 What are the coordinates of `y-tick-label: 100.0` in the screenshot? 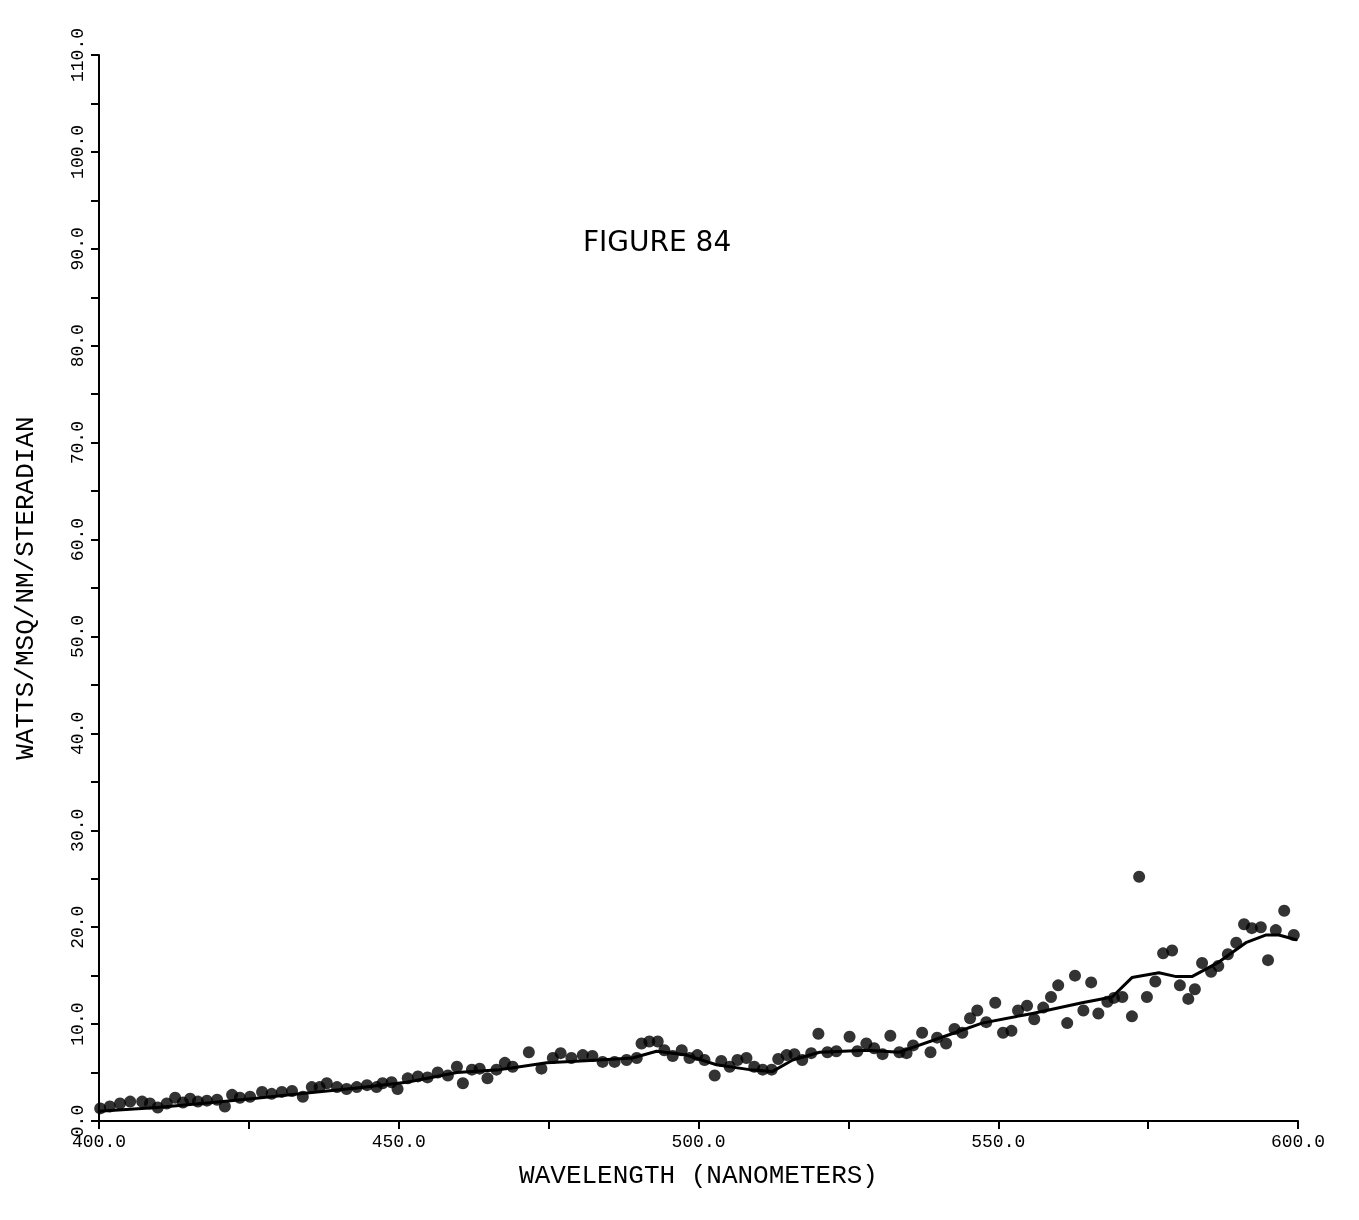 It's located at (78, 151).